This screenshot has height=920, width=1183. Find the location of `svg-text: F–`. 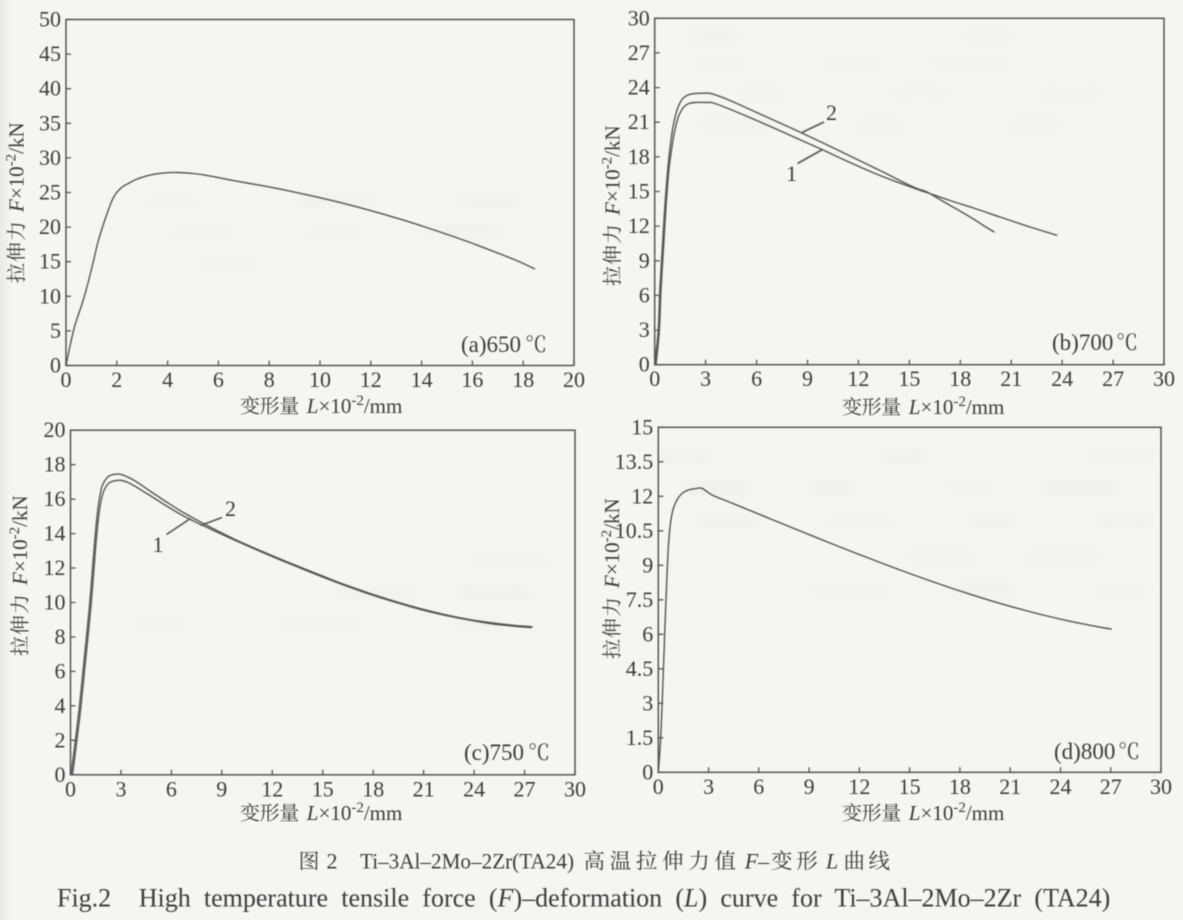

svg-text: F– is located at coordinates (757, 861).